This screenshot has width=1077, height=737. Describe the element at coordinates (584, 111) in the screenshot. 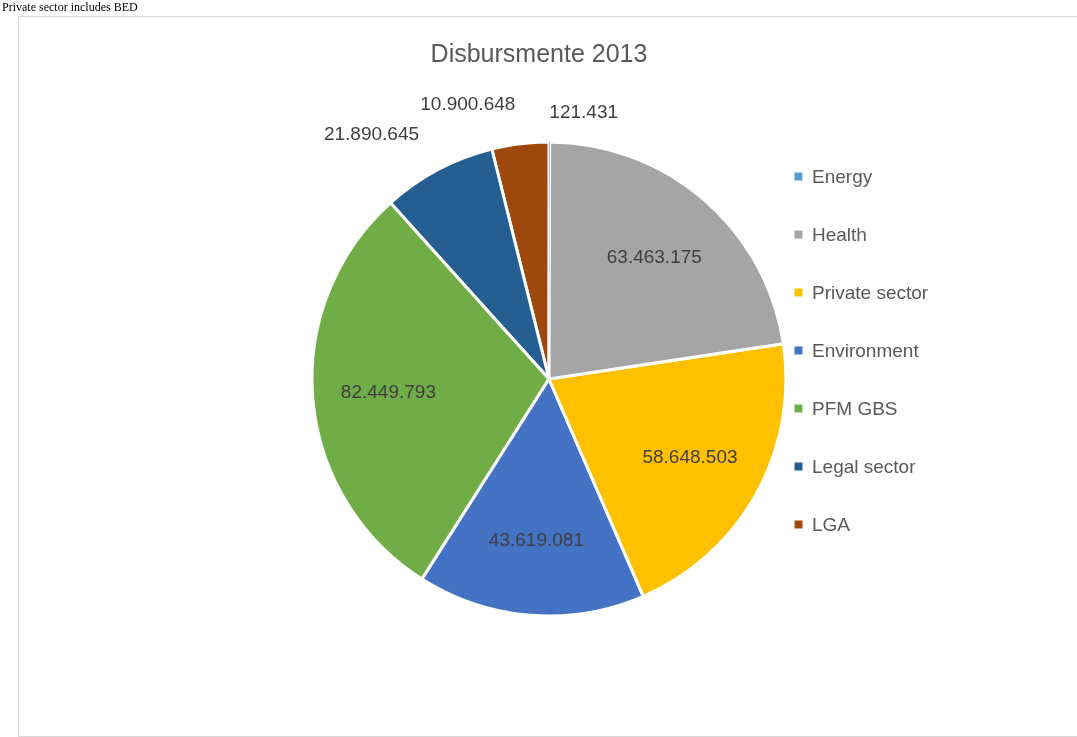

I see `data-label: 121.431` at that location.